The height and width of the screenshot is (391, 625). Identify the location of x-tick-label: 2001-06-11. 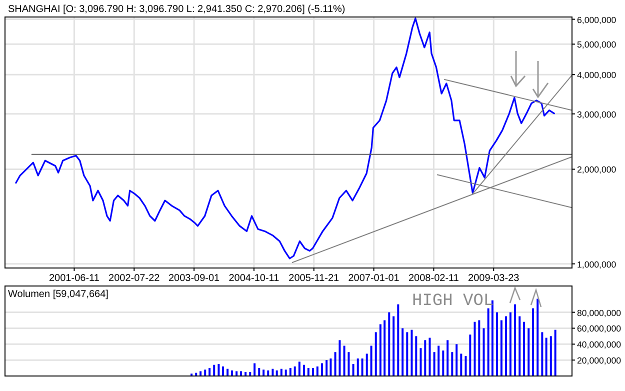
(74, 278).